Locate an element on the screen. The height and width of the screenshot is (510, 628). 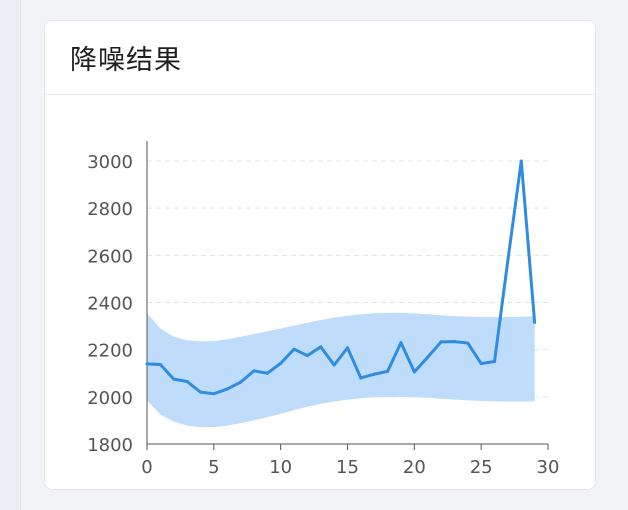
y-tick-label: 2400 is located at coordinates (110, 304).